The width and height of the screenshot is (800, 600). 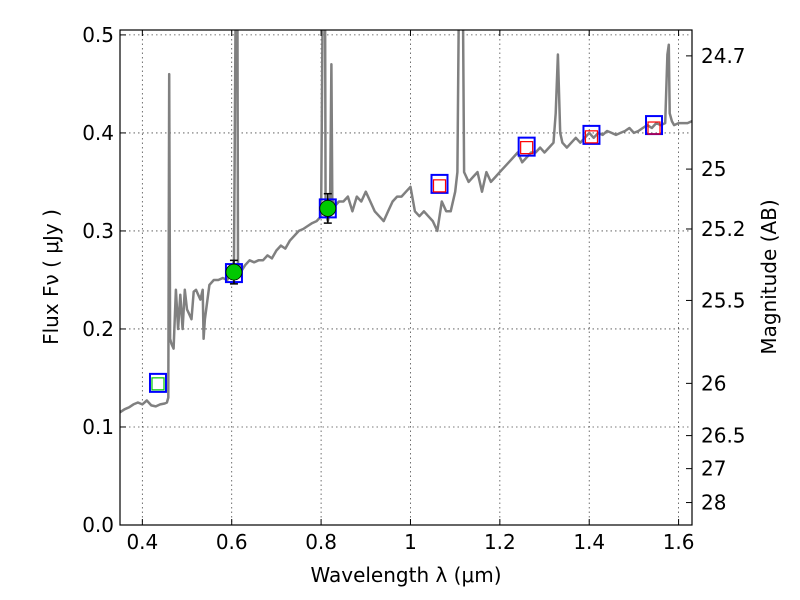 I want to click on y-tick-label: 0.5, so click(x=98, y=35).